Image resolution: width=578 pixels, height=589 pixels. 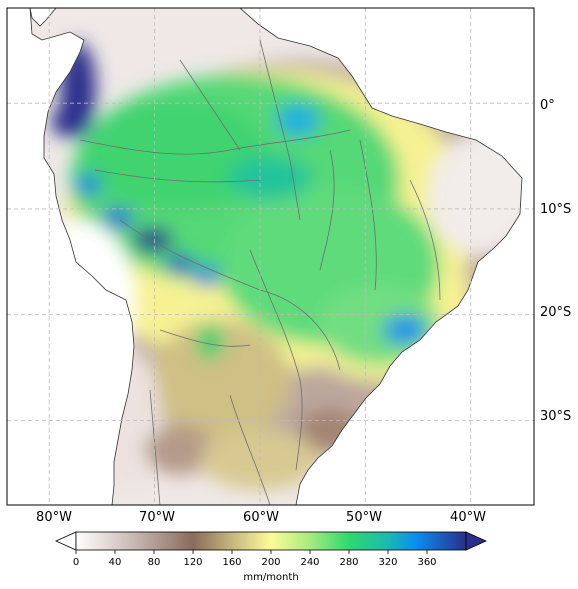 I want to click on colorbar-tick-label: 360, so click(x=426, y=562).